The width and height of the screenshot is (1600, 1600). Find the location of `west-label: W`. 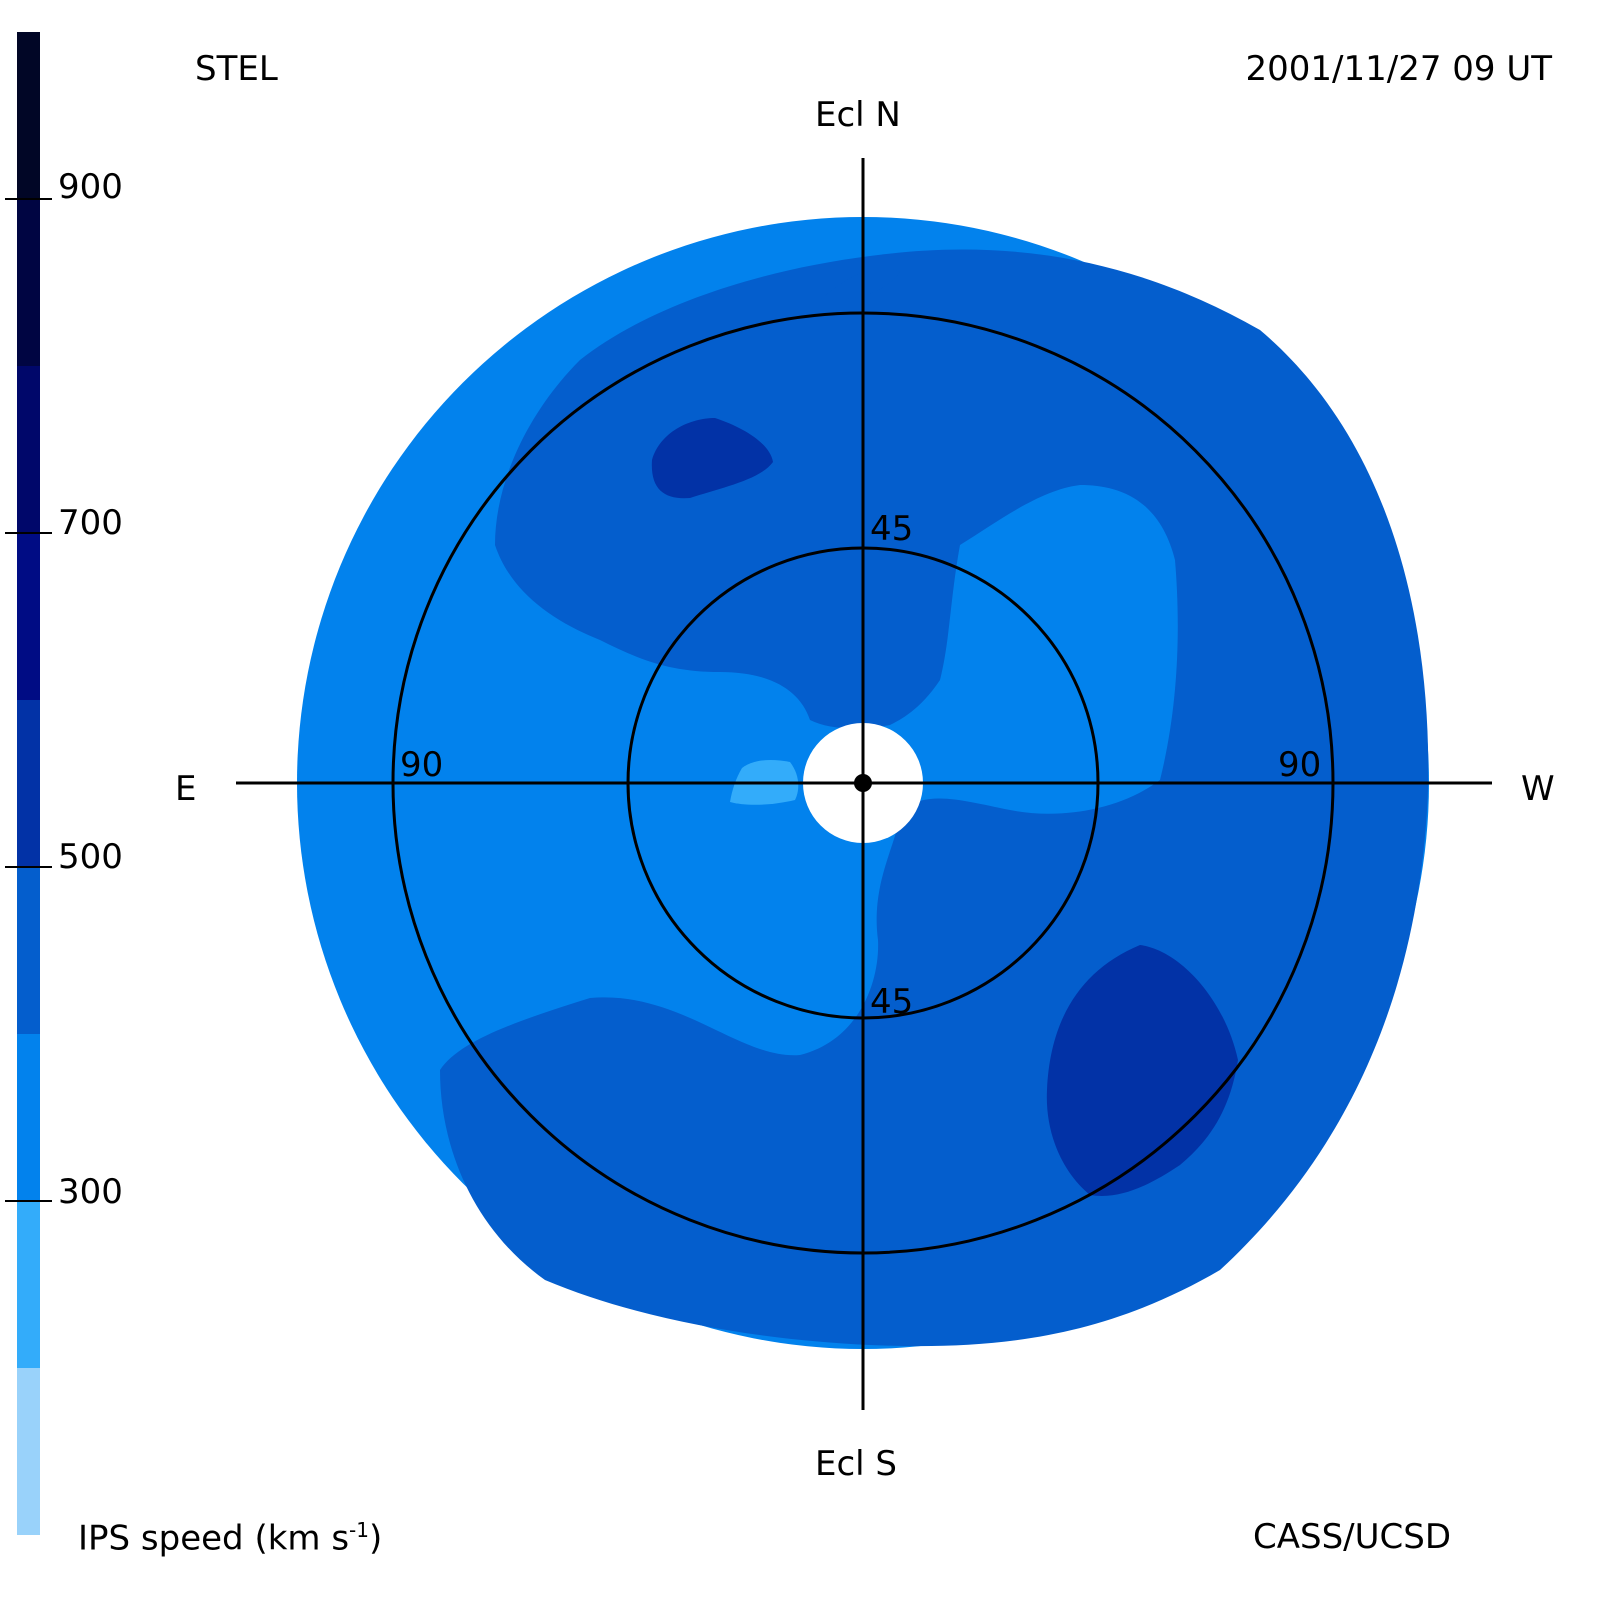

west-label: W is located at coordinates (1538, 789).